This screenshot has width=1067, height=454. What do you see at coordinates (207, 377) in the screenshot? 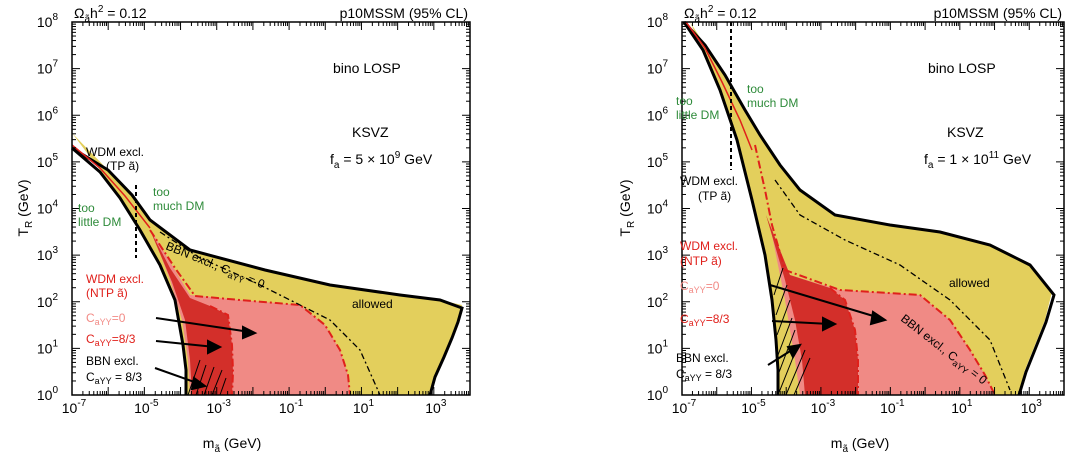
I see `bbn-hatched-region` at bounding box center [207, 377].